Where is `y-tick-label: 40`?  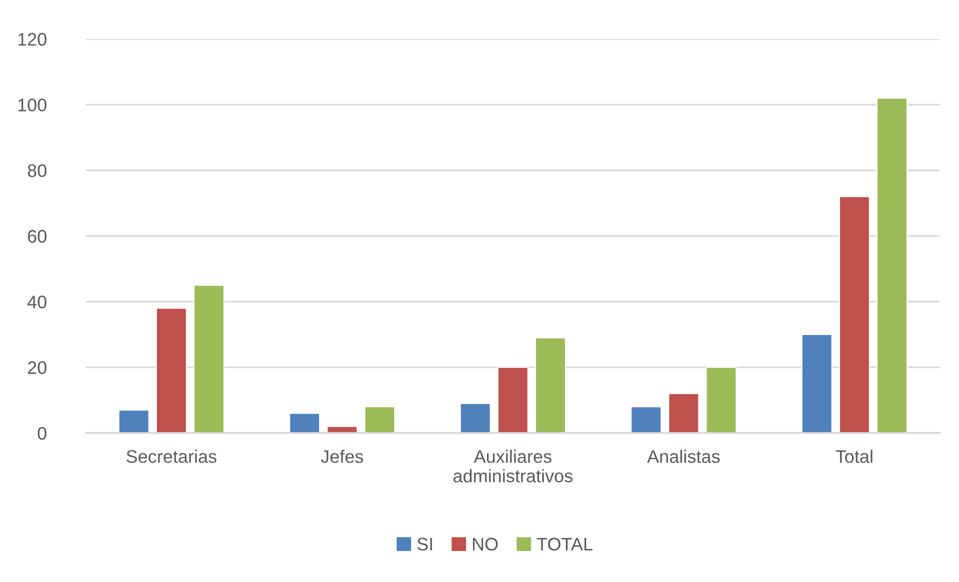 y-tick-label: 40 is located at coordinates (36, 302).